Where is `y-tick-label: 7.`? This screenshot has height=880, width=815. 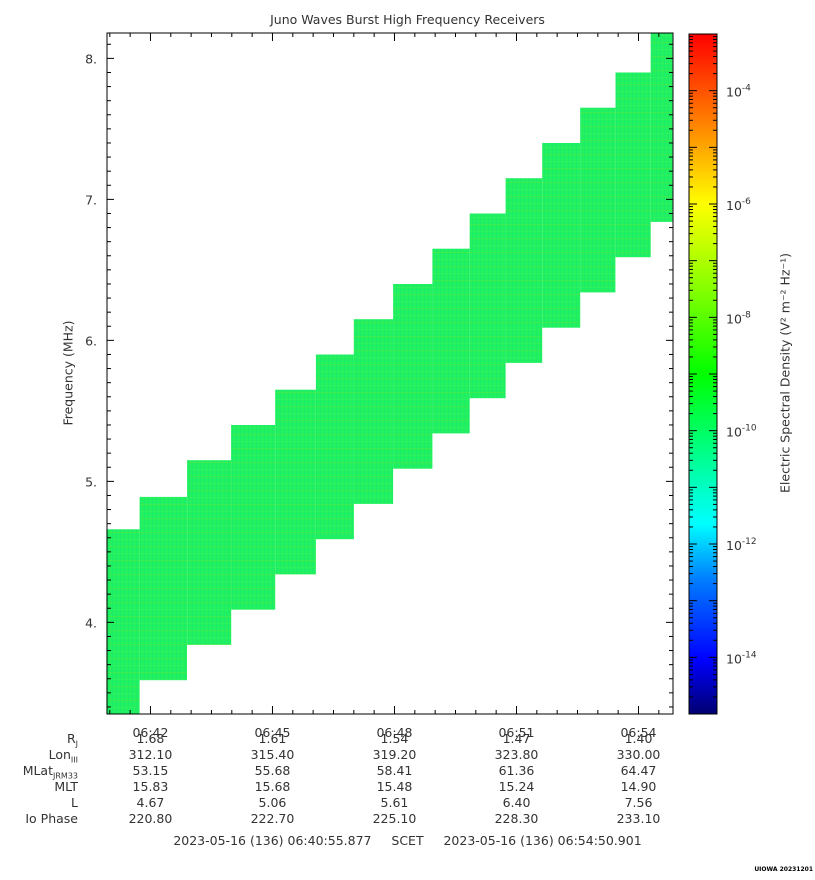
y-tick-label: 7. is located at coordinates (91, 199).